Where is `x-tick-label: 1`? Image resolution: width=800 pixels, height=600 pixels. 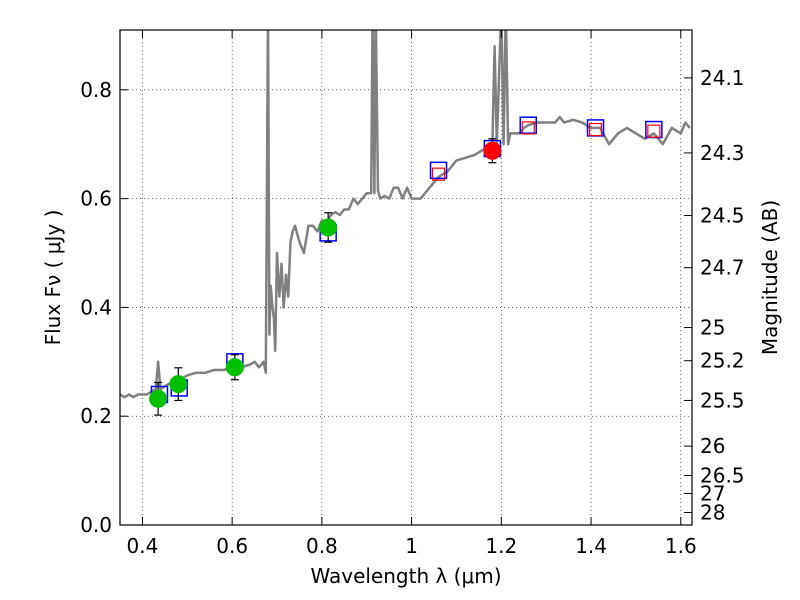
x-tick-label: 1 is located at coordinates (411, 546).